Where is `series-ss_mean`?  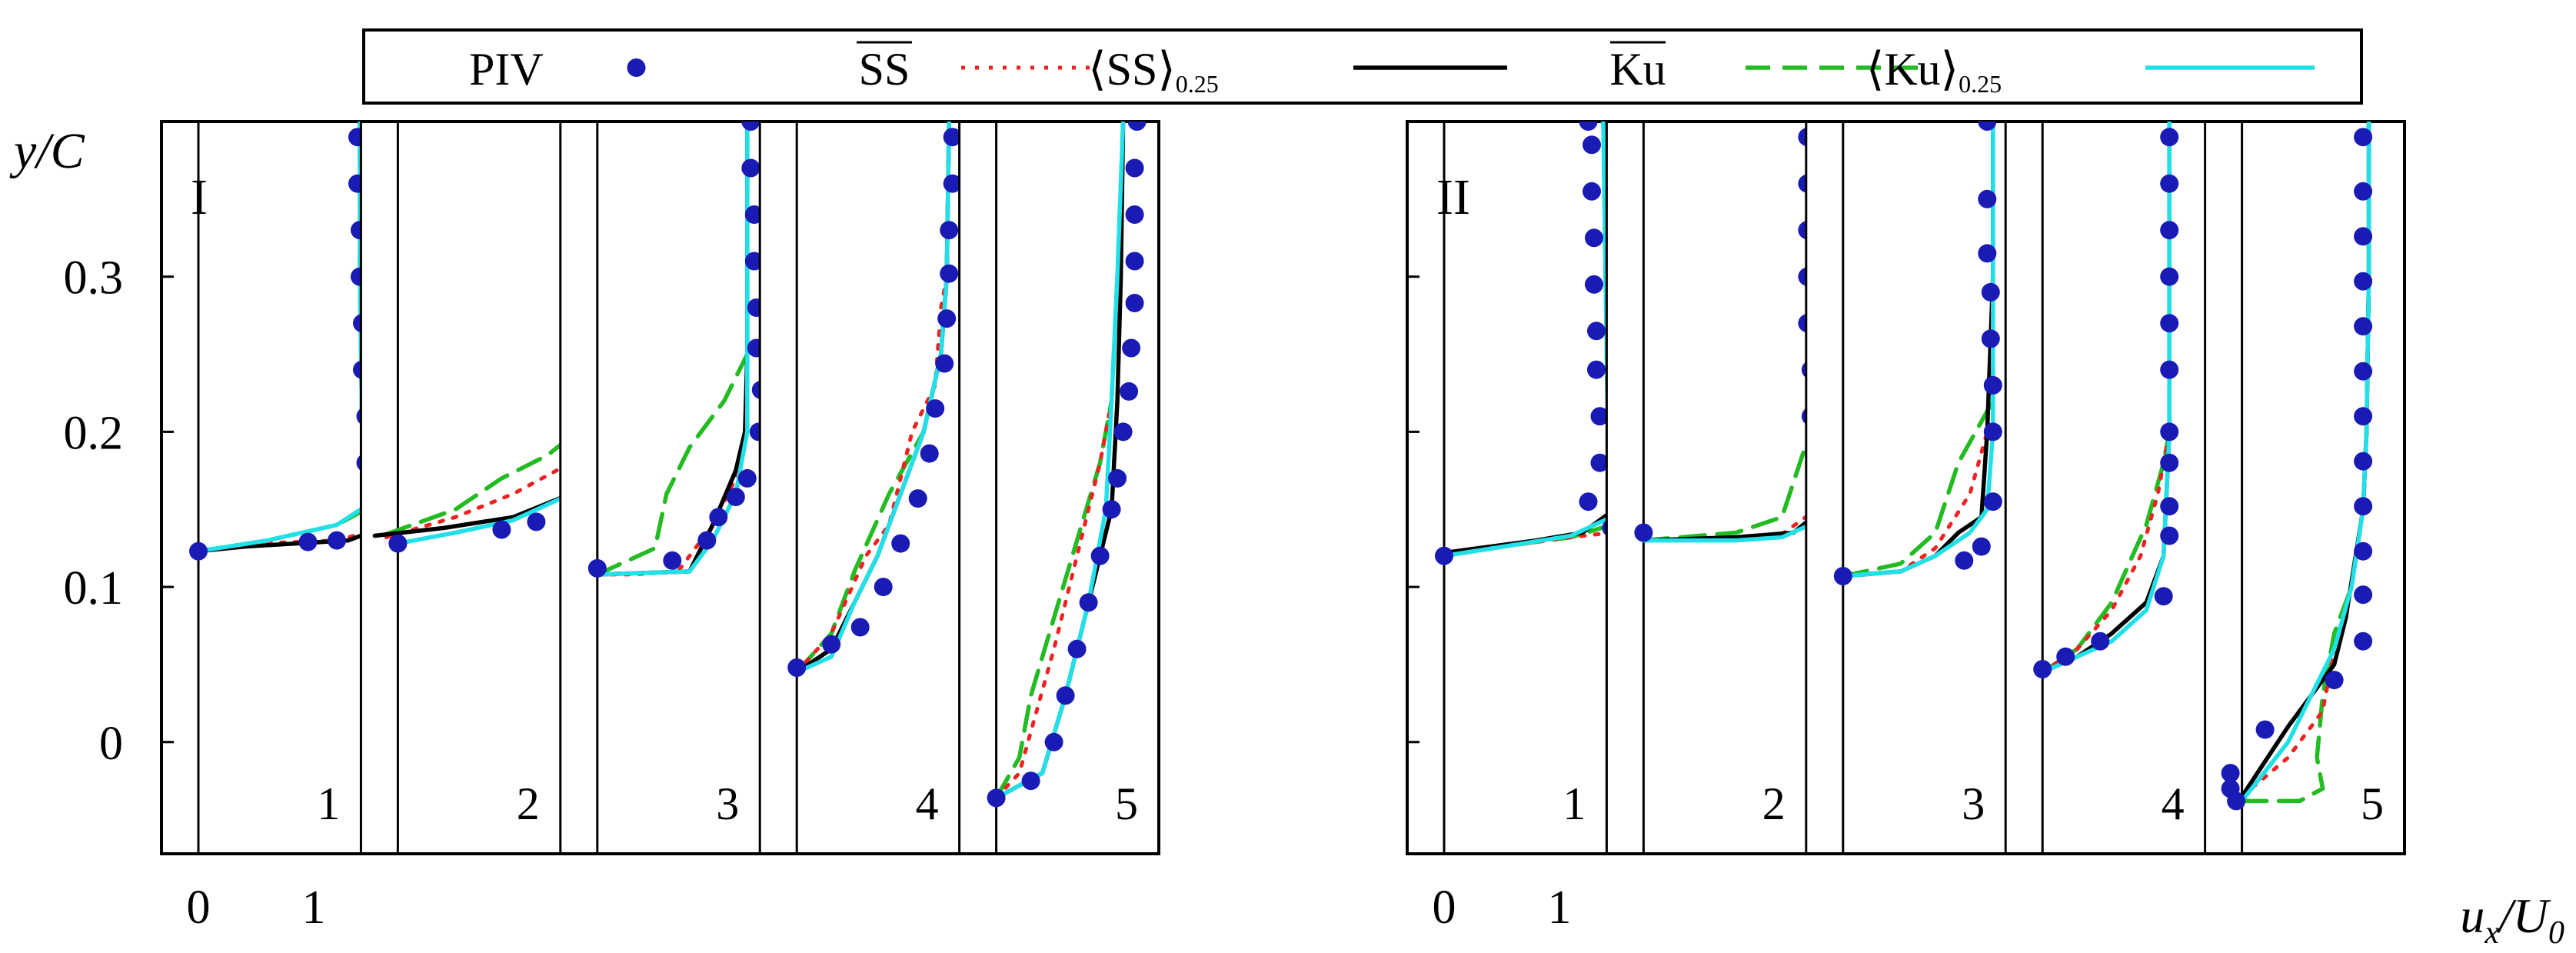
series-ss_mean is located at coordinates (473, 502).